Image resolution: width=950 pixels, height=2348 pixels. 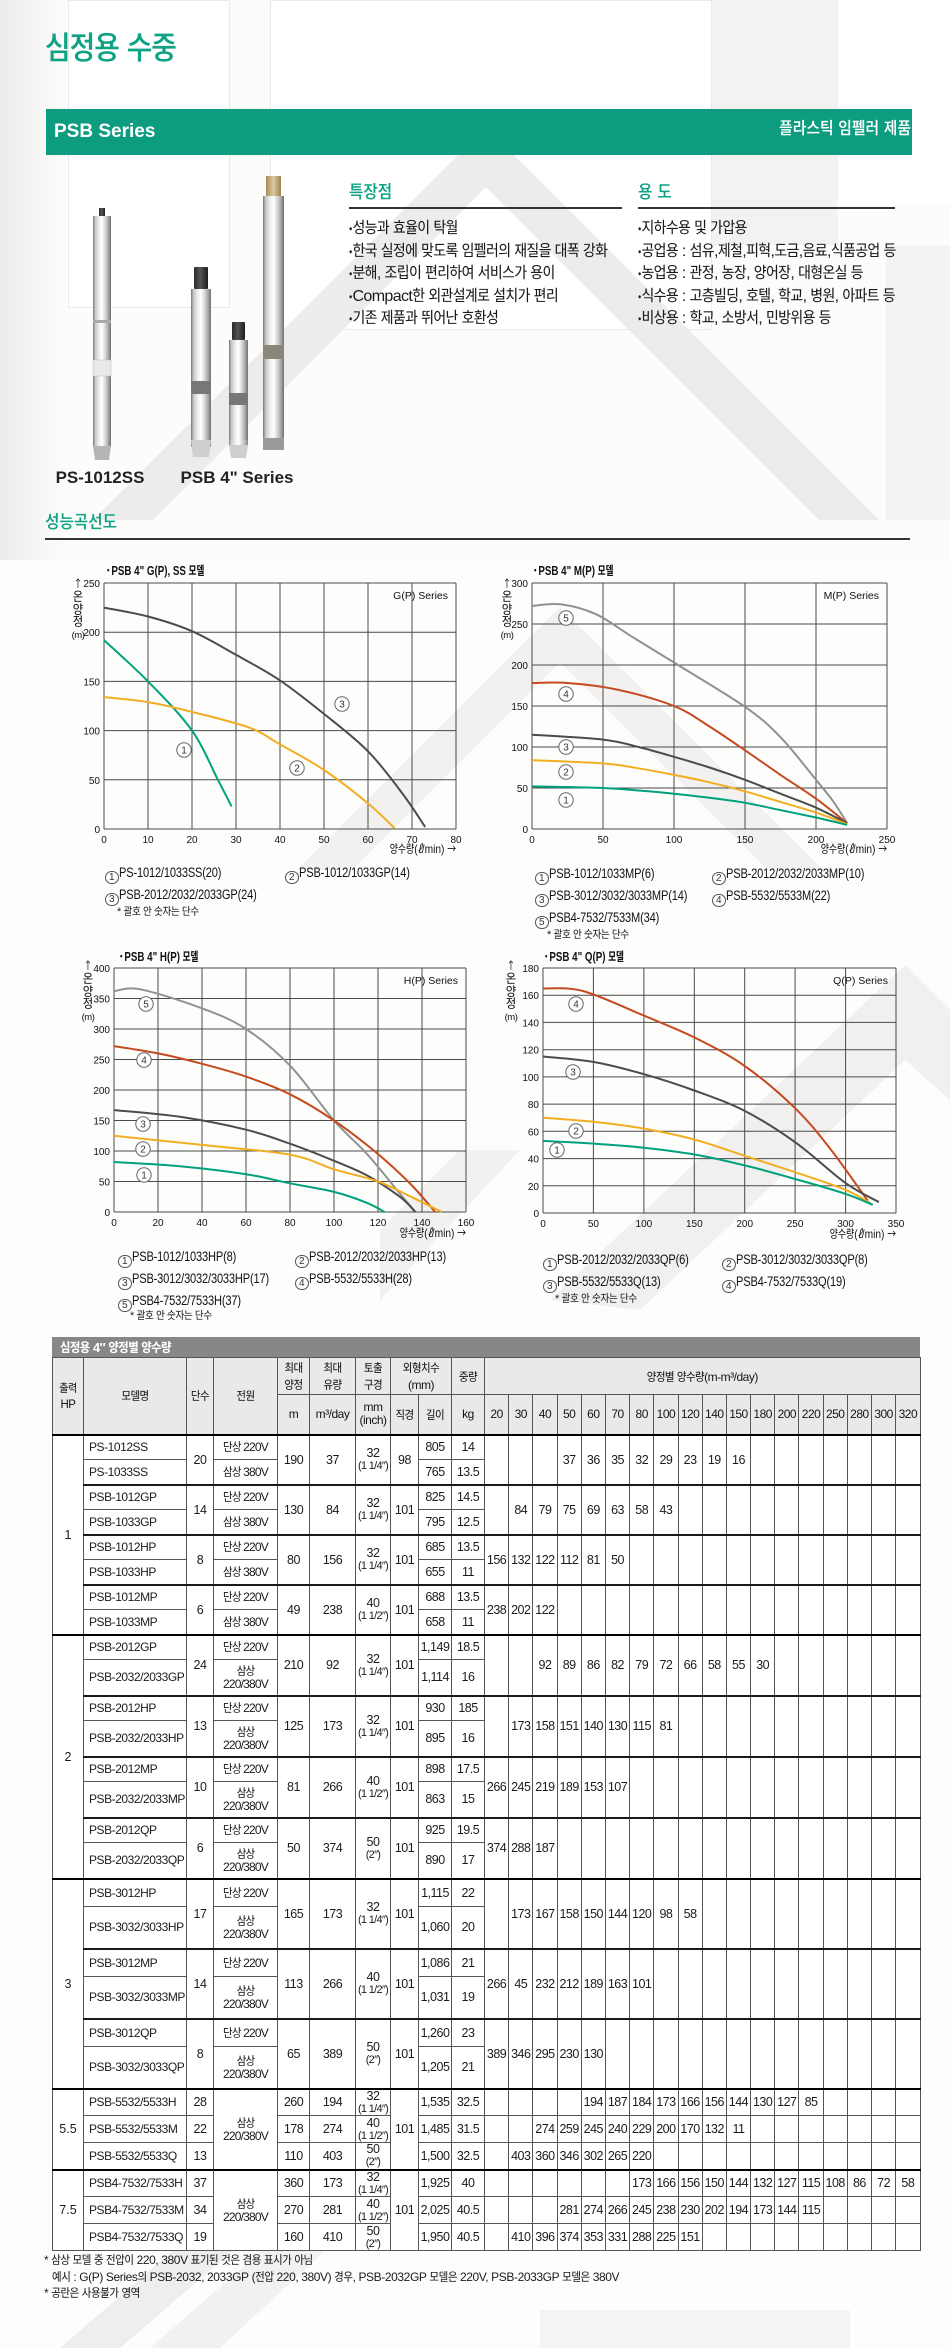 What do you see at coordinates (420, 595) in the screenshot?
I see `svg-text: G(P) Series` at bounding box center [420, 595].